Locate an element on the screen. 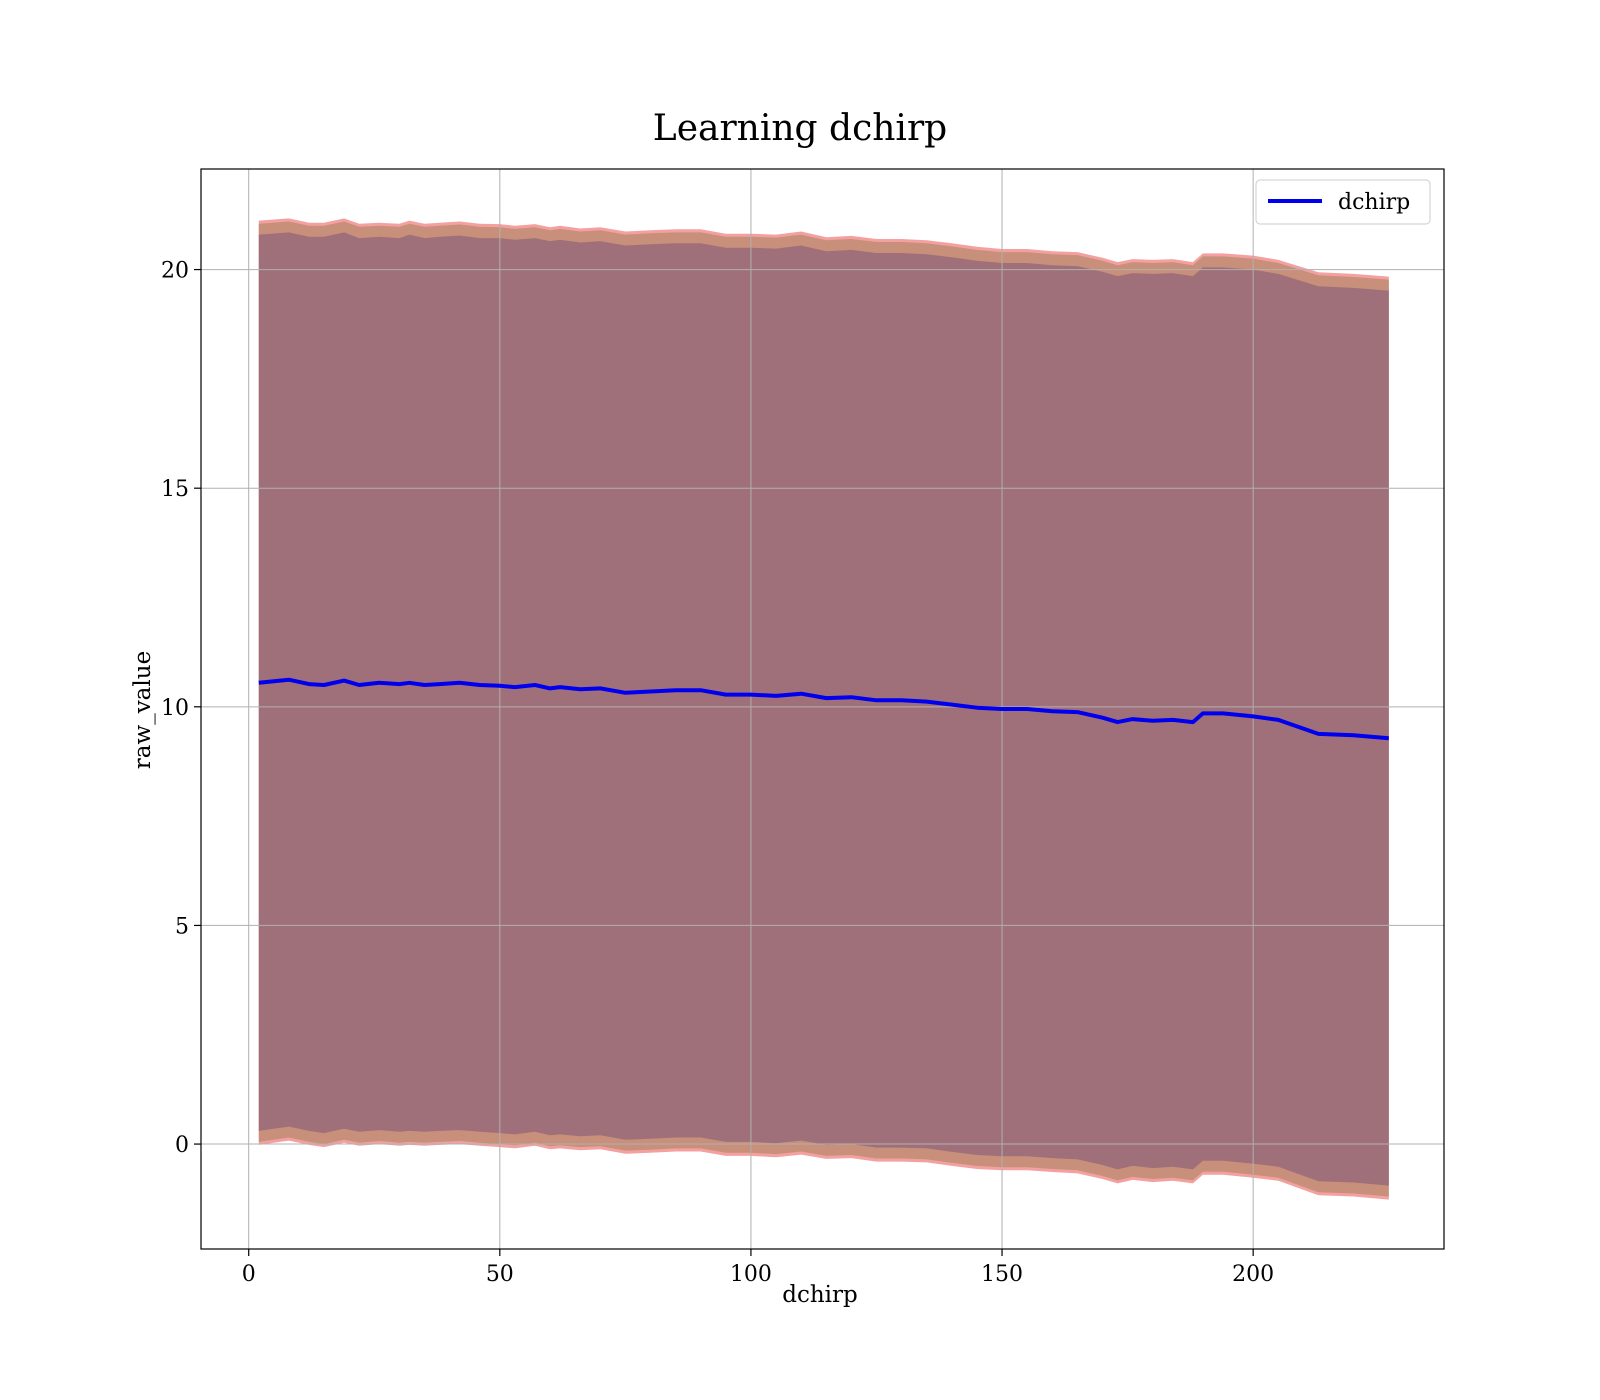 Image resolution: width=1600 pixels, height=1400 pixels. legend-box is located at coordinates (1343, 202).